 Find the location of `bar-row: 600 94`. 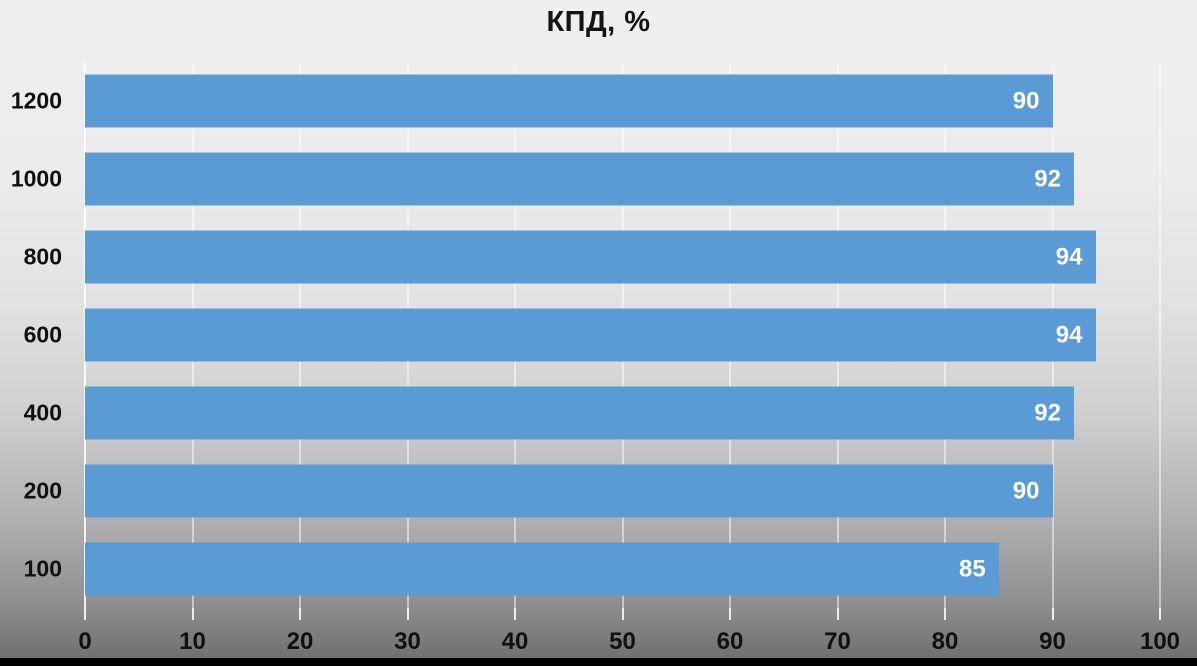

bar-row: 600 94 is located at coordinates (592, 335).